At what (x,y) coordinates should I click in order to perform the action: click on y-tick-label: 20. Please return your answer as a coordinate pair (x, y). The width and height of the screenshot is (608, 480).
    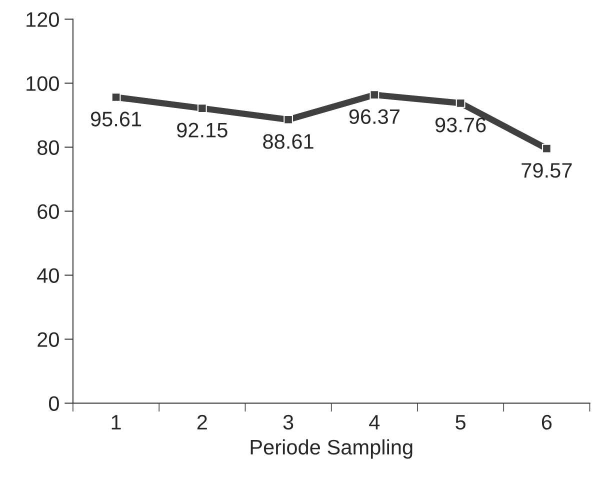
    Looking at the image, I should click on (48, 339).